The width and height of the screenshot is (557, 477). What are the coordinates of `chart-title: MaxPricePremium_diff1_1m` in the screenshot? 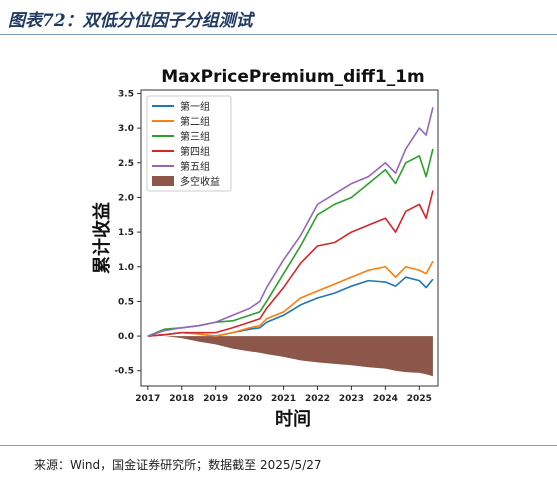 It's located at (293, 77).